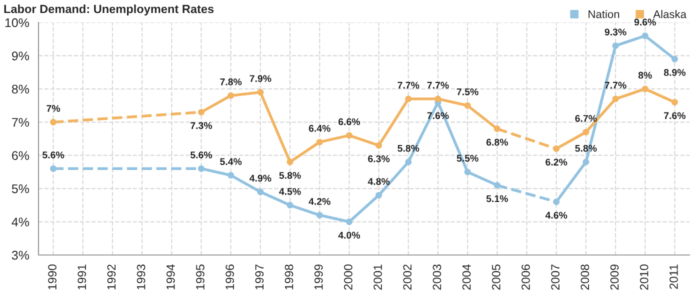 Image resolution: width=700 pixels, height=300 pixels. Describe the element at coordinates (669, 14) in the screenshot. I see `legend-label: Alaska` at that location.